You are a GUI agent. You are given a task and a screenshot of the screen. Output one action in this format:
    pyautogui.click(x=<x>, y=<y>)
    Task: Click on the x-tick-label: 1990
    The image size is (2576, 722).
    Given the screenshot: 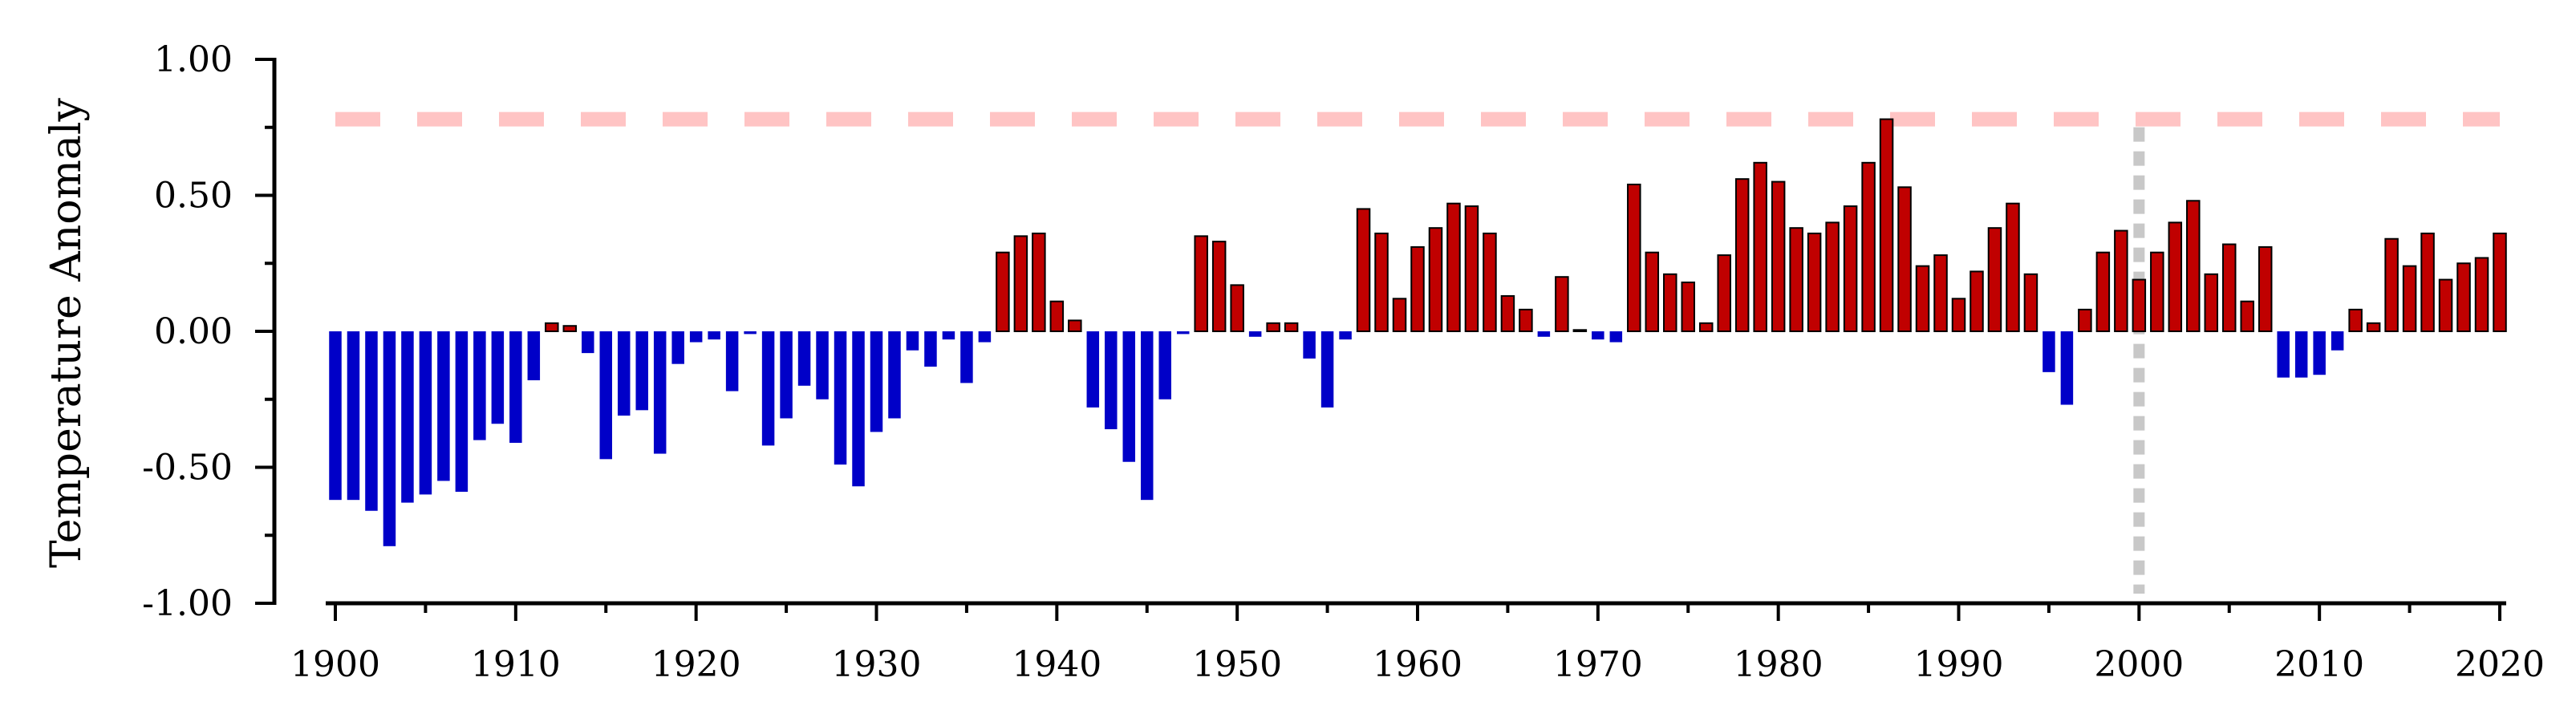 What is the action you would take?
    pyautogui.click(x=1959, y=664)
    